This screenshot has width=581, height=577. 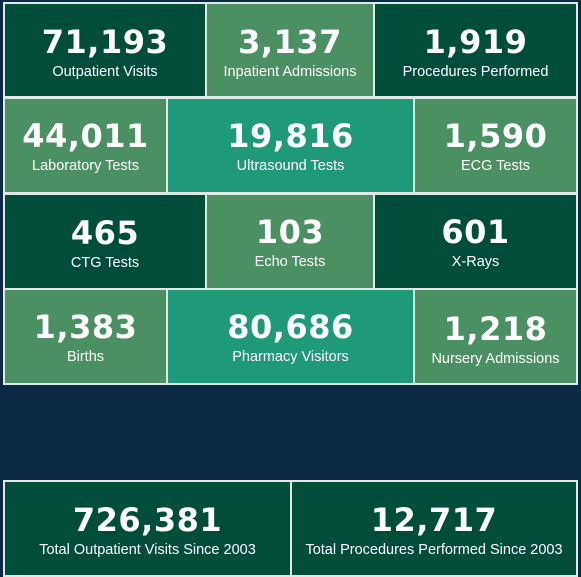 I want to click on stat-value: 1,590, so click(x=495, y=136).